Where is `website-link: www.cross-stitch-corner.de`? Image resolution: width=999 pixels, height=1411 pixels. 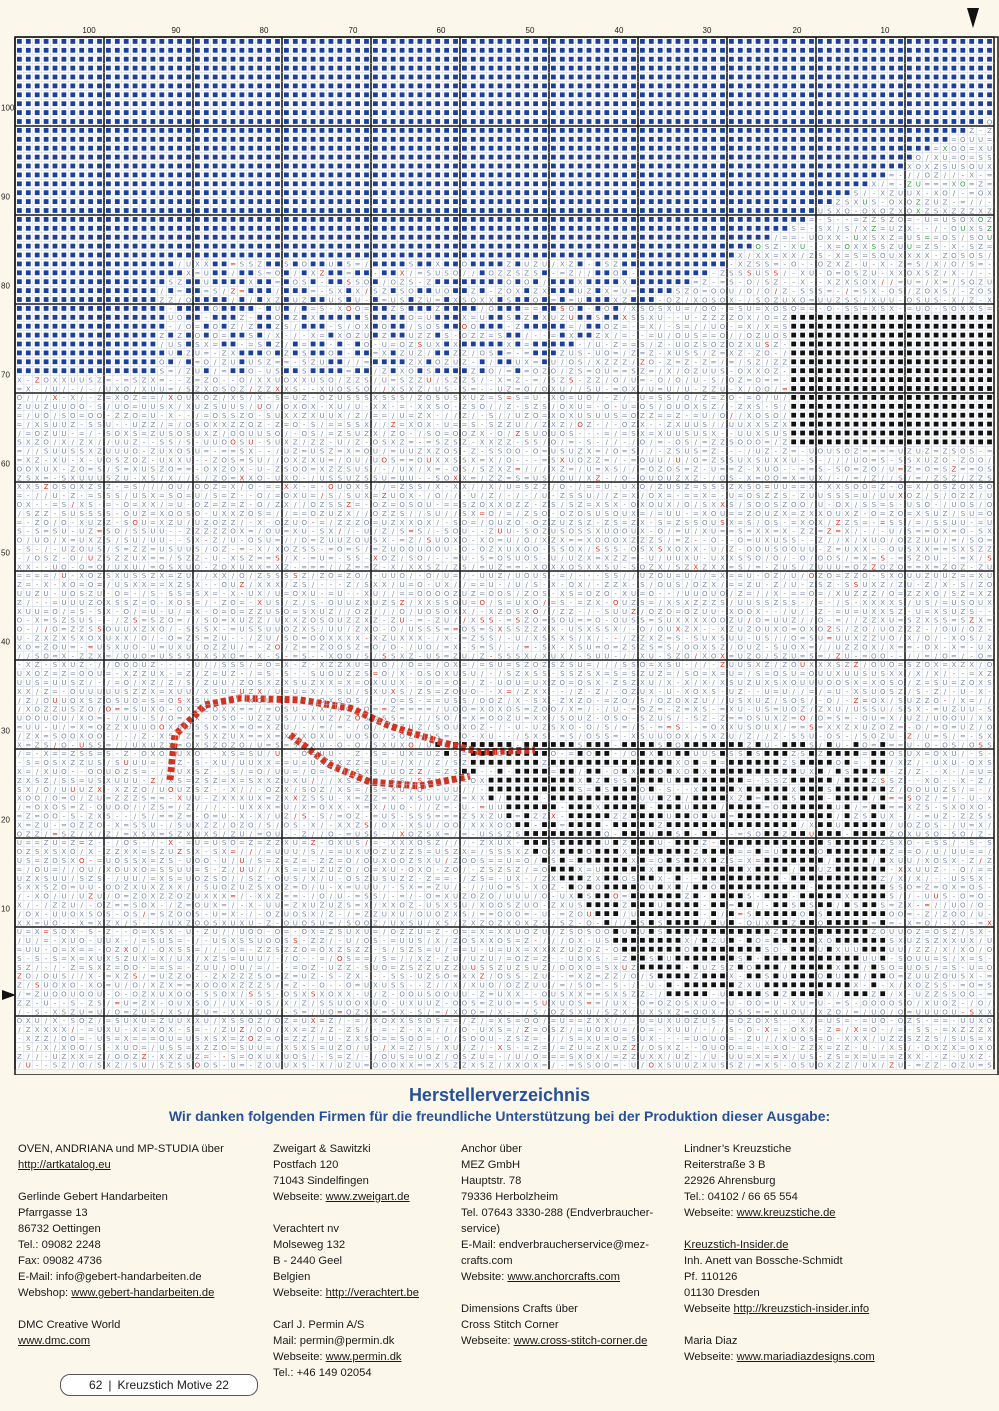 website-link: www.cross-stitch-corner.de is located at coordinates (581, 1341).